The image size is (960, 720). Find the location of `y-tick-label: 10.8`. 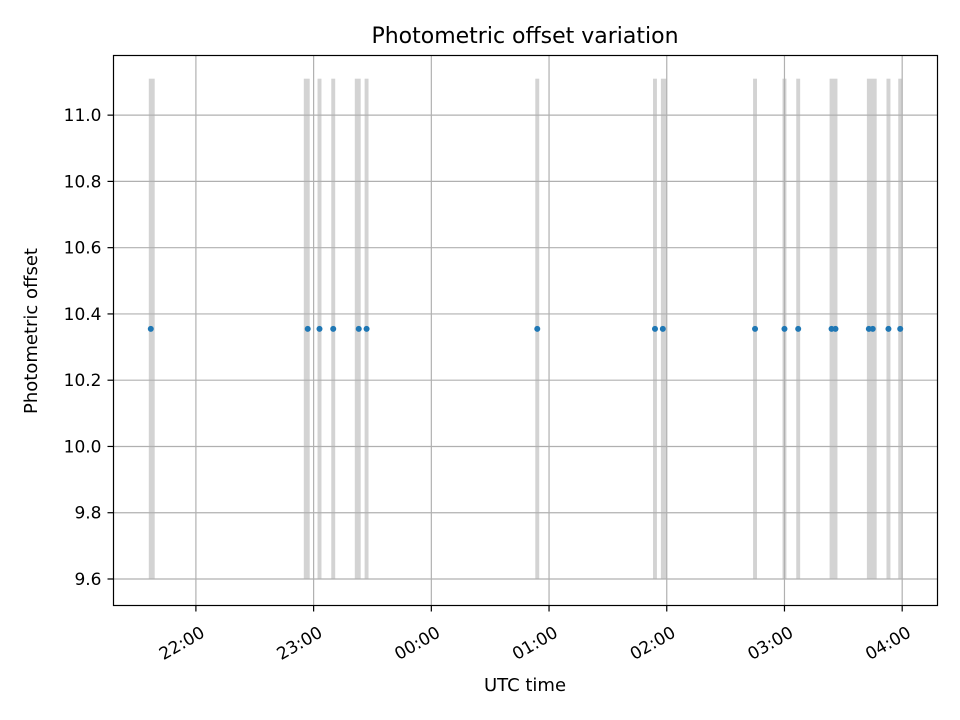

y-tick-label: 10.8 is located at coordinates (83, 182).